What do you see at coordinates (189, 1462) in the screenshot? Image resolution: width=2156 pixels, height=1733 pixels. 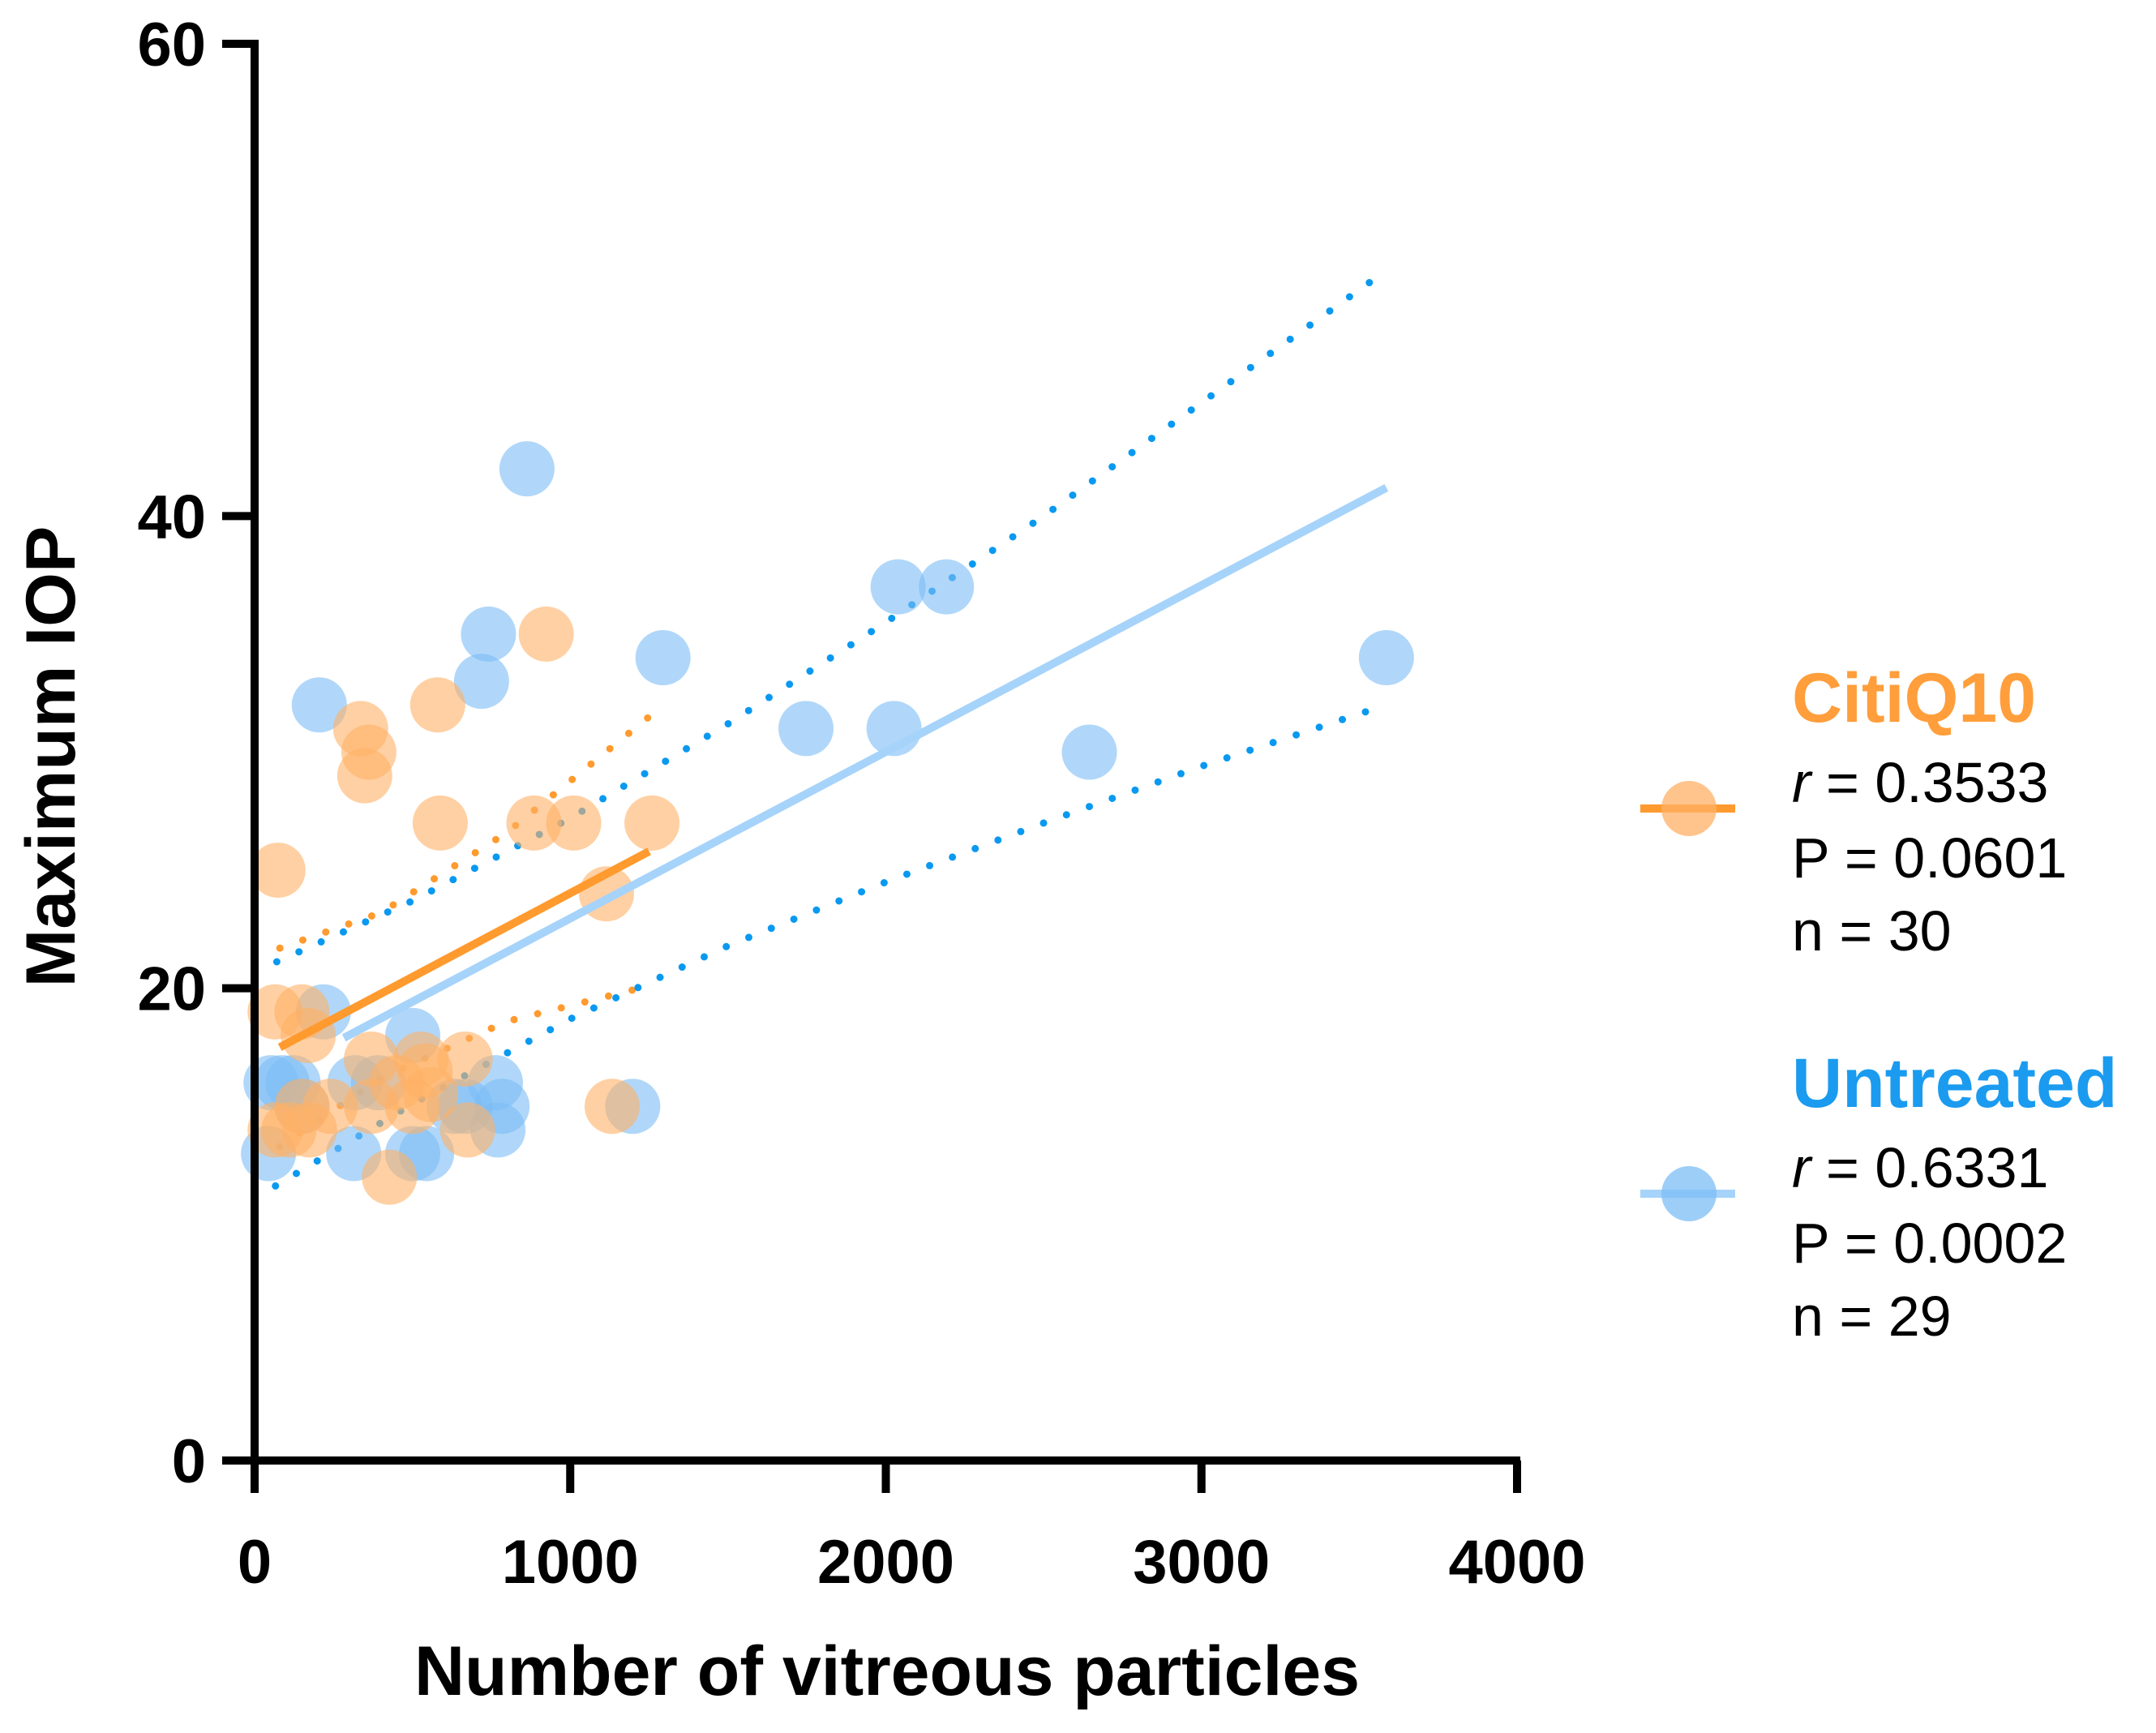 I see `y-tick-label: 0` at bounding box center [189, 1462].